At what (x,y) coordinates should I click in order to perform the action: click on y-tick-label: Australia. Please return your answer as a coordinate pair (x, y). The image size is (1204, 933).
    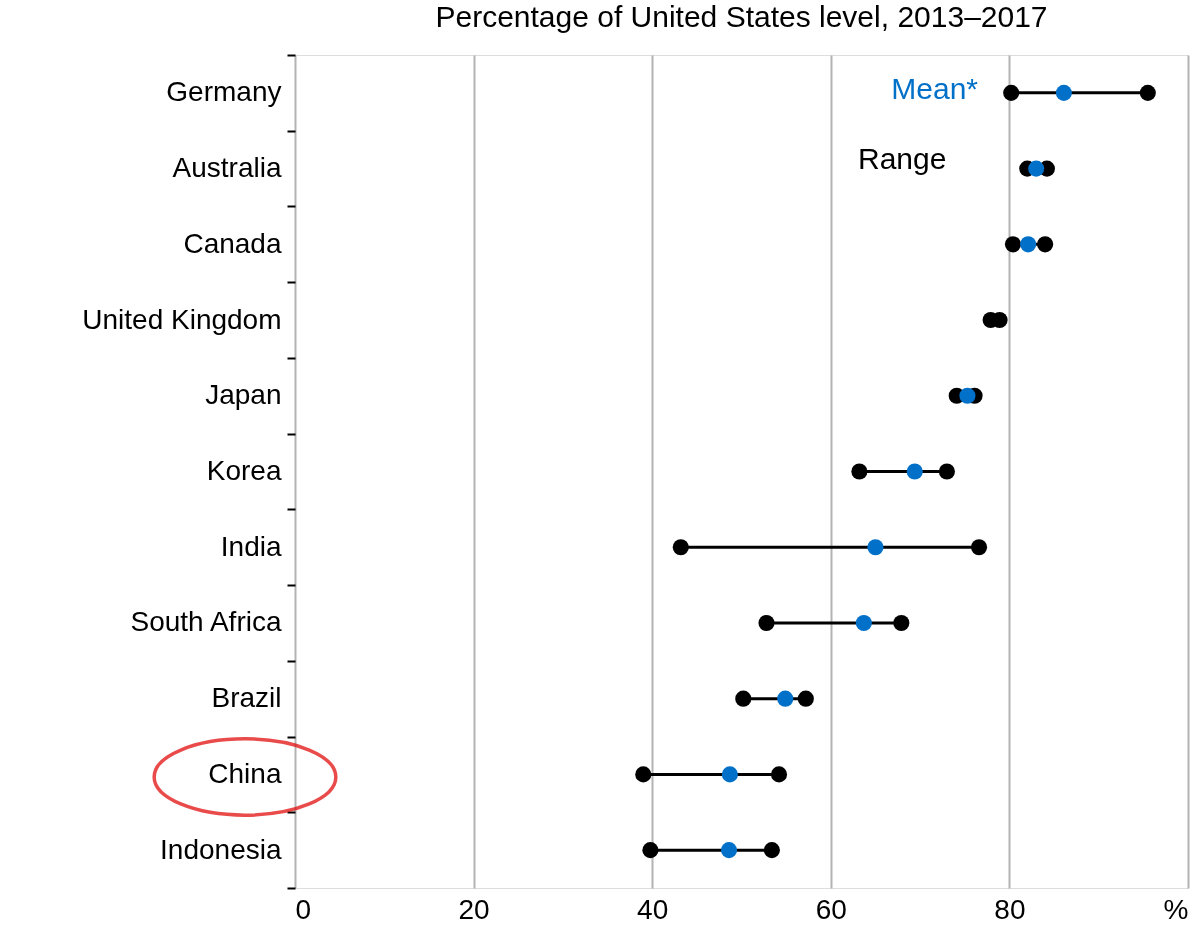
    Looking at the image, I should click on (227, 168).